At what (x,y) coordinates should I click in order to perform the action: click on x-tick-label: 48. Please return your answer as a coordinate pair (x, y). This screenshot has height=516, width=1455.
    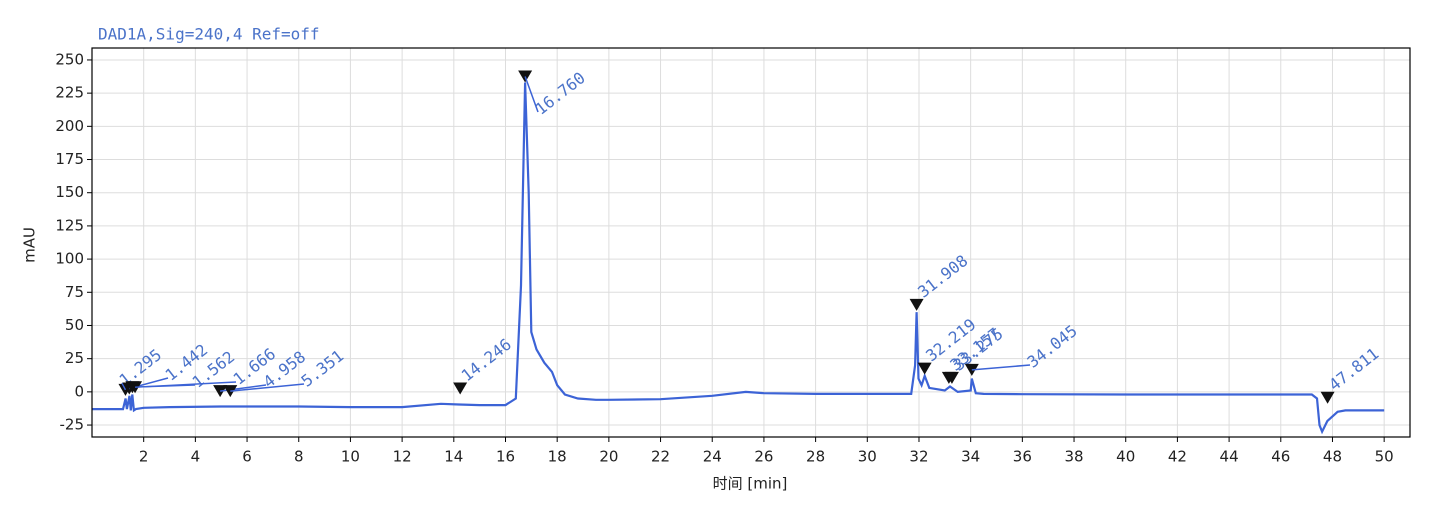
    Looking at the image, I should click on (1332, 457).